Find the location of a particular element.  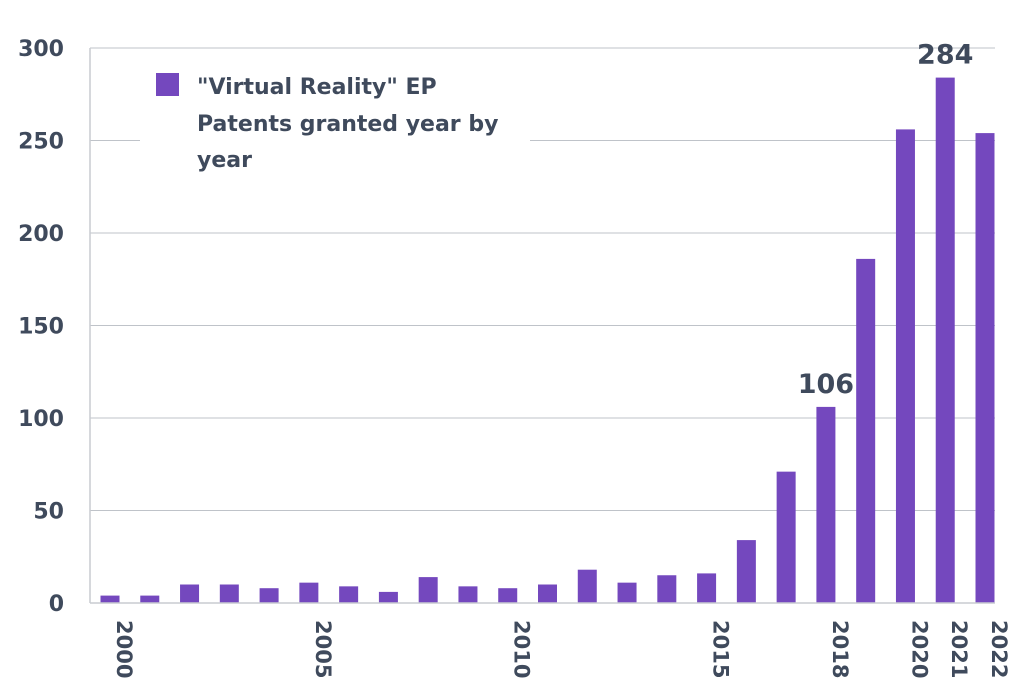

bar-2016 is located at coordinates (746, 571).